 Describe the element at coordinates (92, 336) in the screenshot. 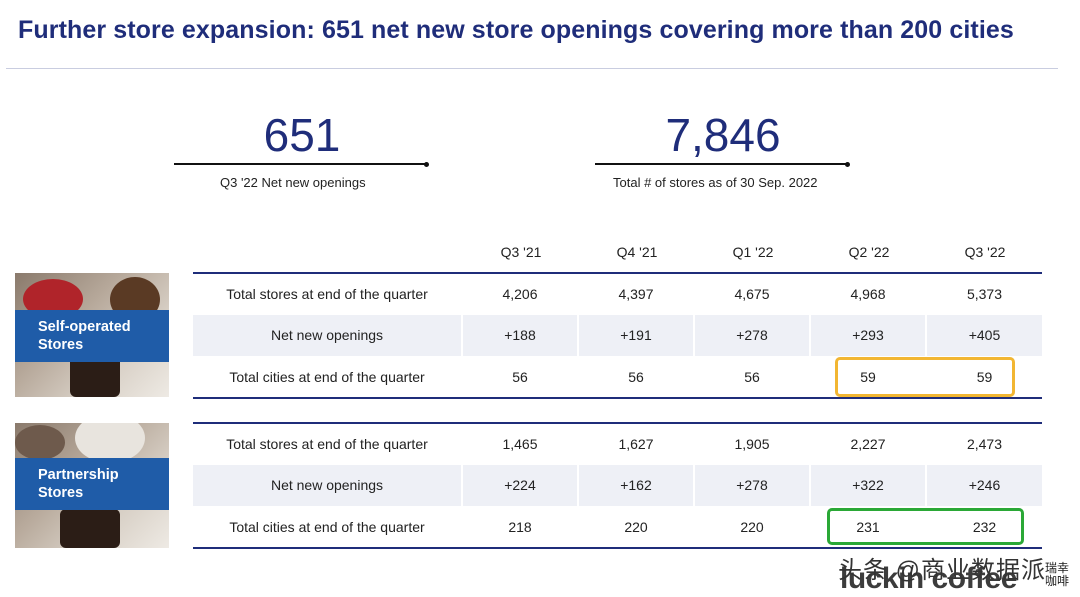

I see `self-operated-label: Self-operated Stores` at that location.